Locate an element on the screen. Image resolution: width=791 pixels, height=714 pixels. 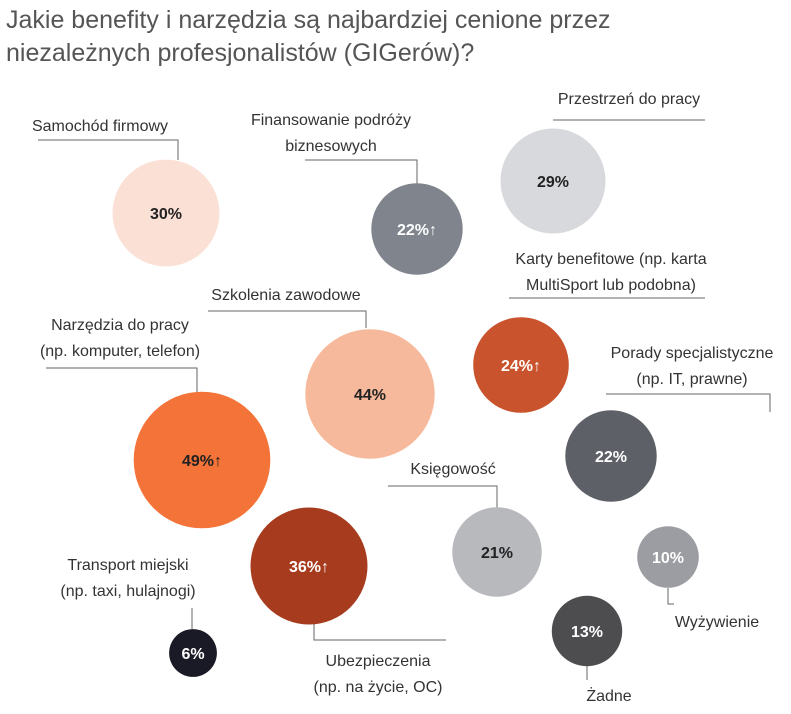
category-label-porady-line-1: Porady specjalistyczne is located at coordinates (692, 353).